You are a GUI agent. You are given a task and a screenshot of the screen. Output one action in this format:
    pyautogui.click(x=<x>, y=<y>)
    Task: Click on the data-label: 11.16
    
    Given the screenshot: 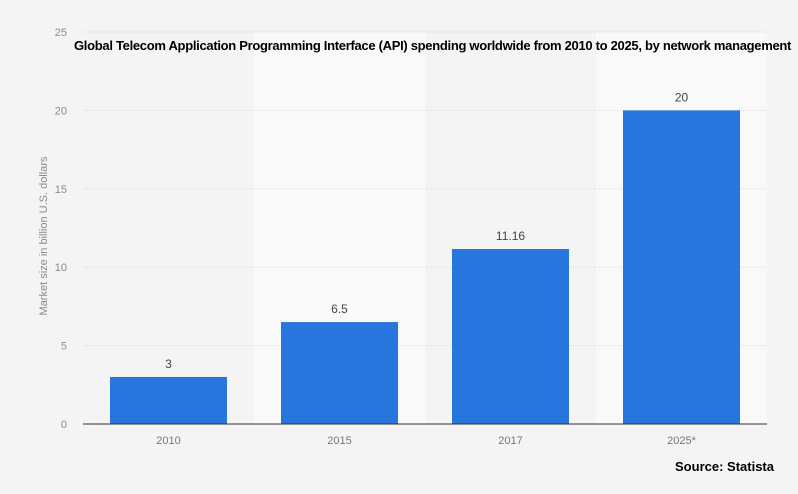 What is the action you would take?
    pyautogui.click(x=510, y=236)
    